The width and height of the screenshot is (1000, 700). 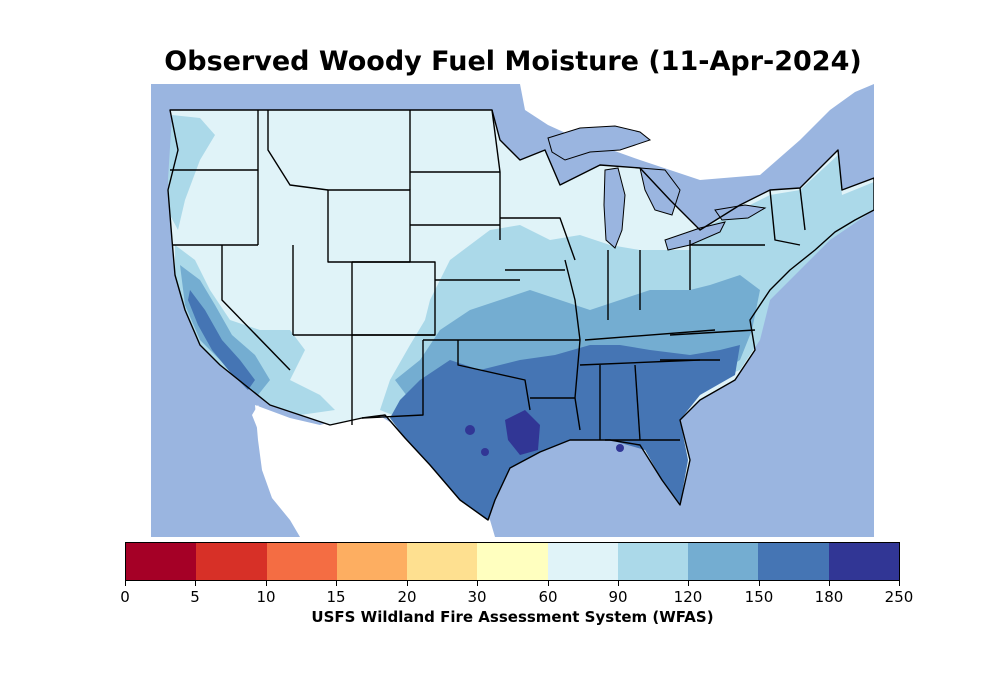 I want to click on border-ms-river, so click(x=572, y=345).